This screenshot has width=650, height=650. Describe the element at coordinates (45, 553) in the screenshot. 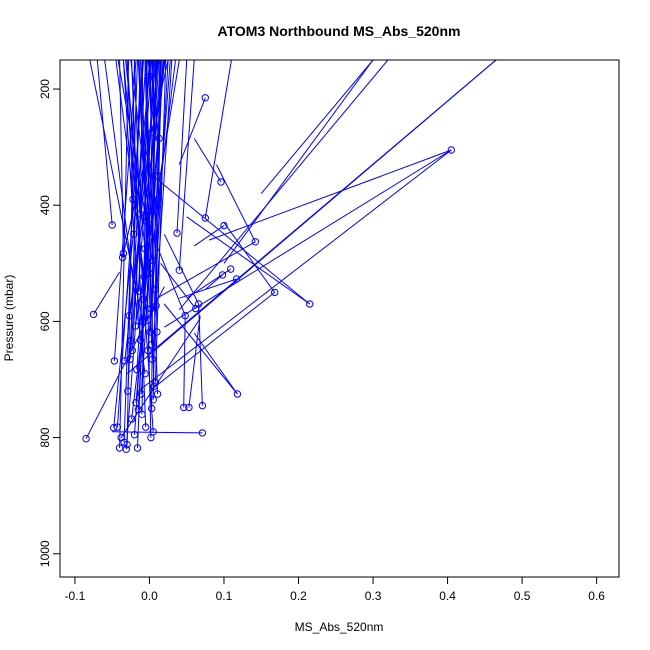

I see `y-tick-label: 1000` at that location.